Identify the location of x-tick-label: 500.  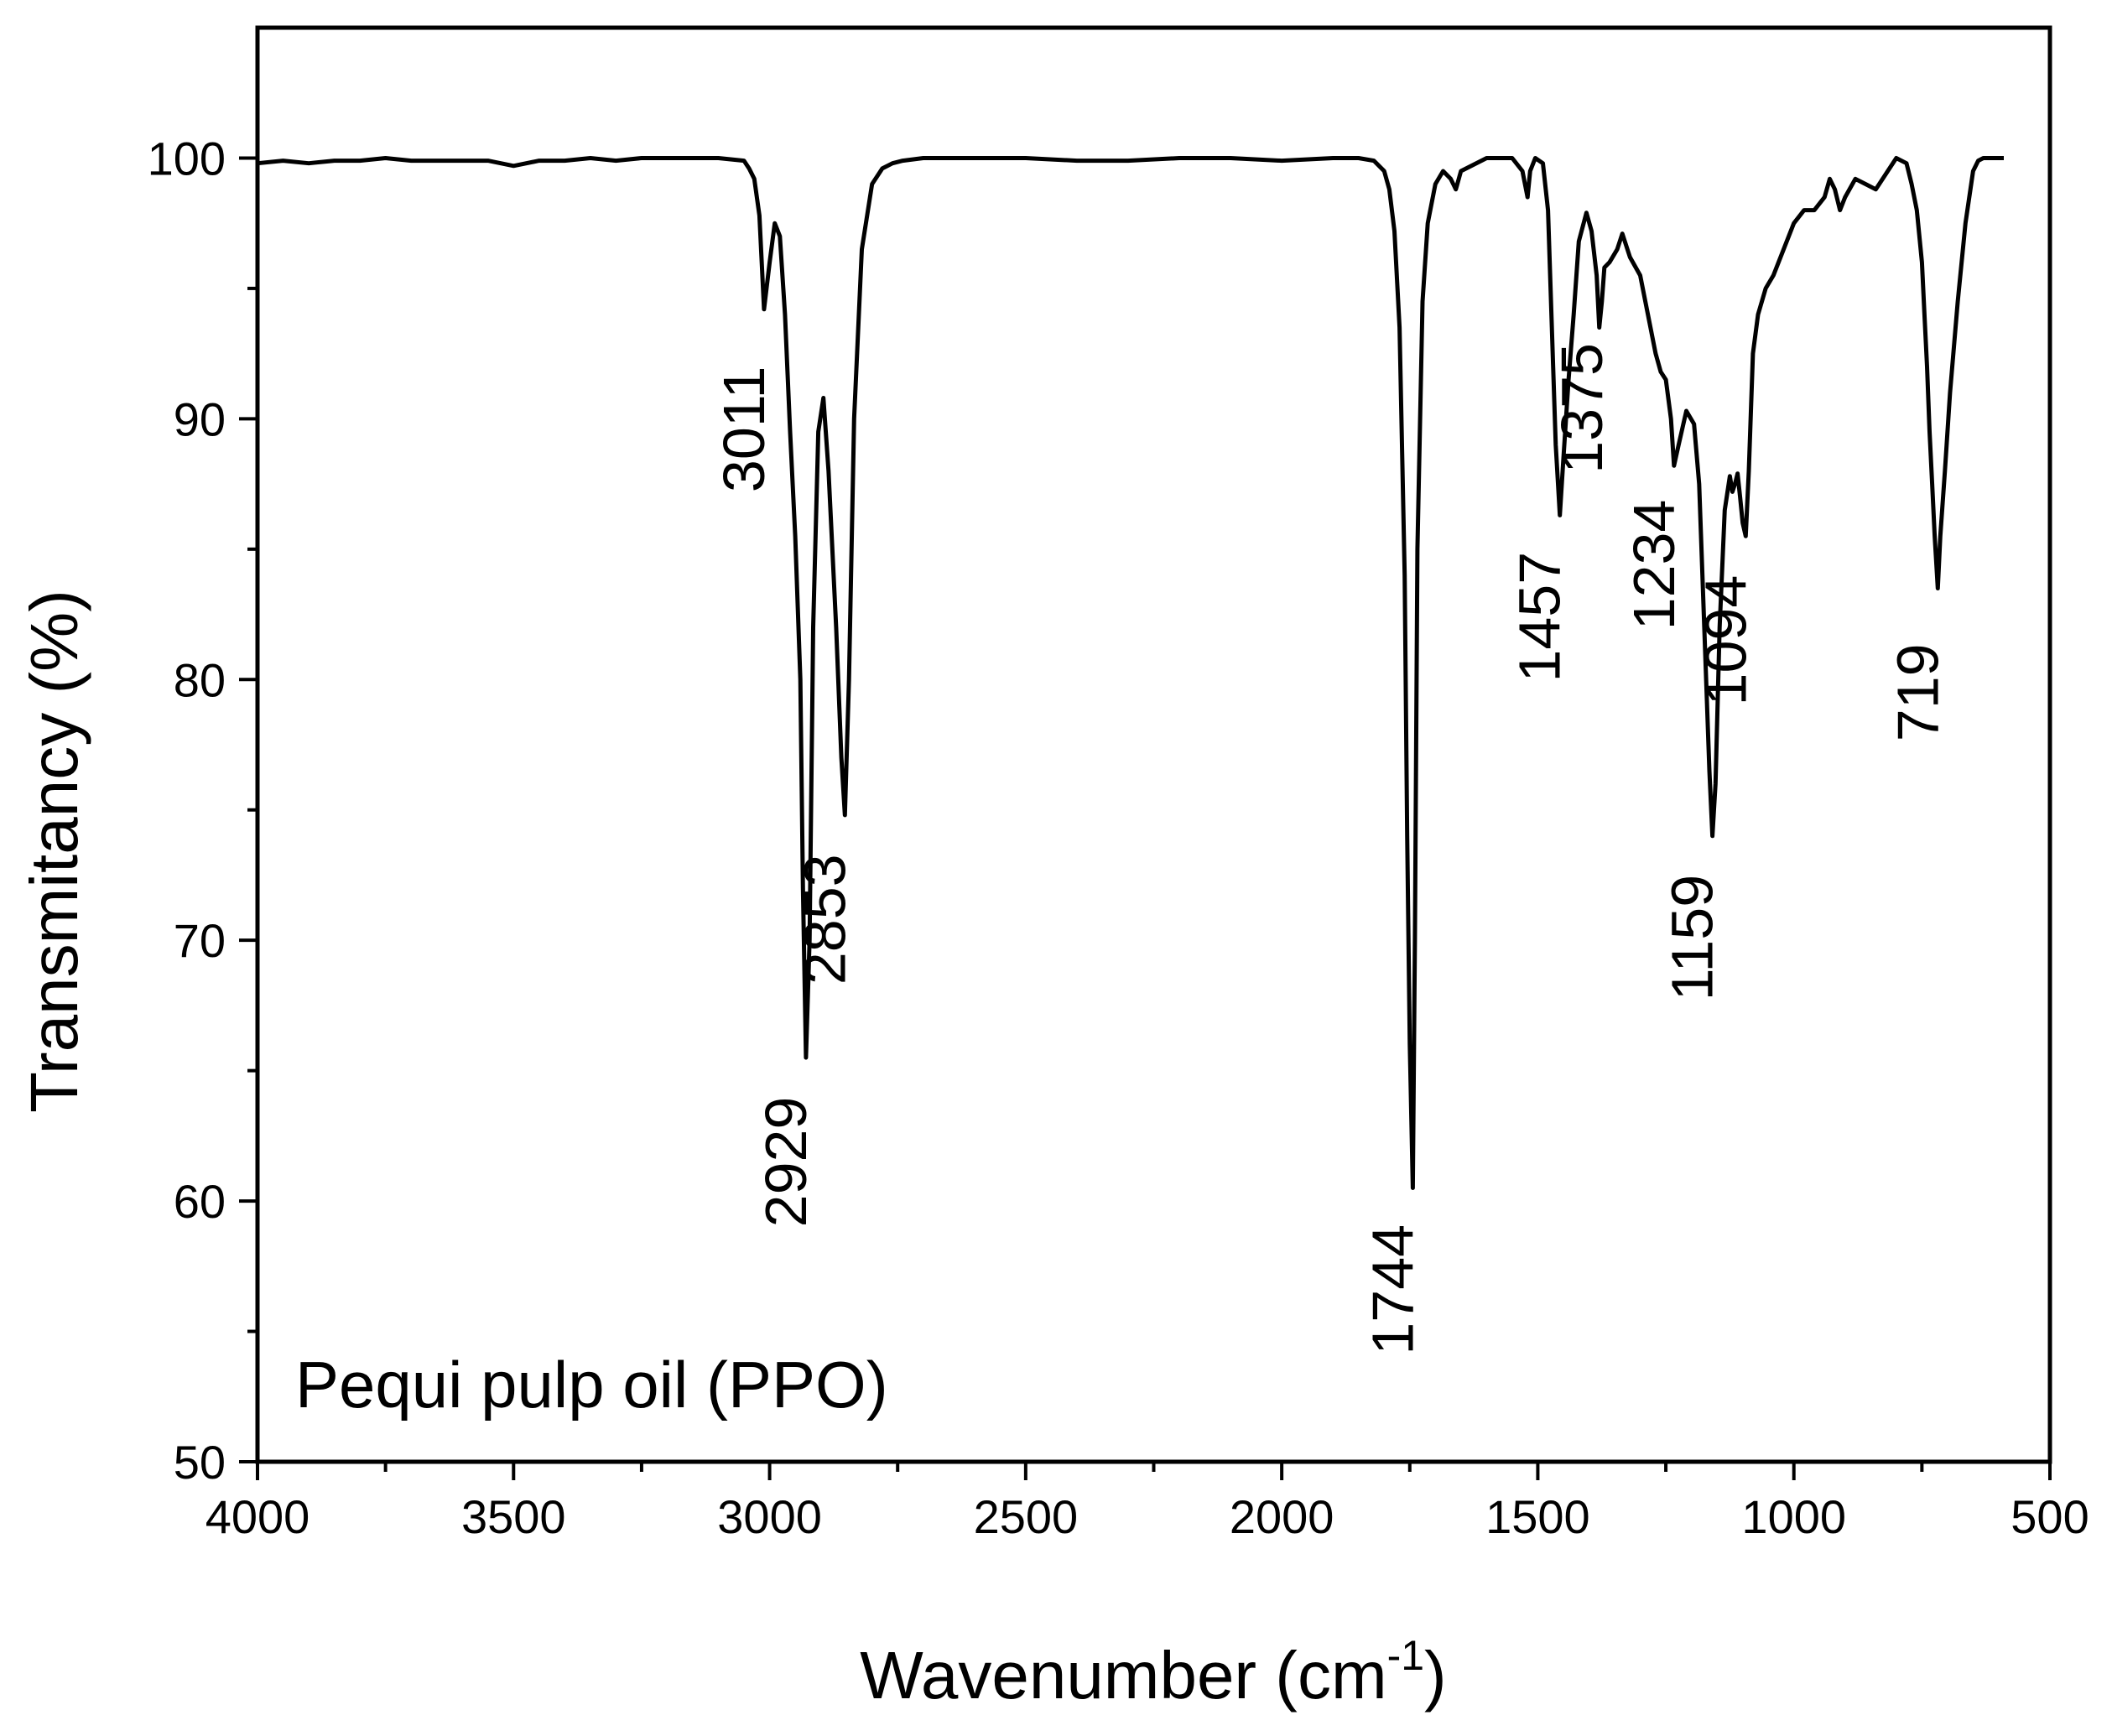
(2050, 1516).